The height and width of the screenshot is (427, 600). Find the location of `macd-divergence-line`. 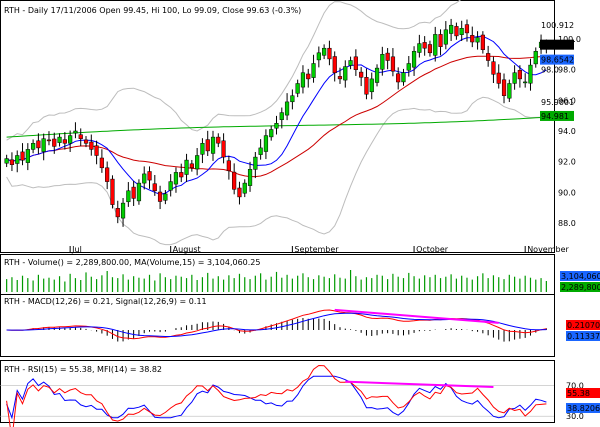

macd-divergence-line is located at coordinates (416, 316).